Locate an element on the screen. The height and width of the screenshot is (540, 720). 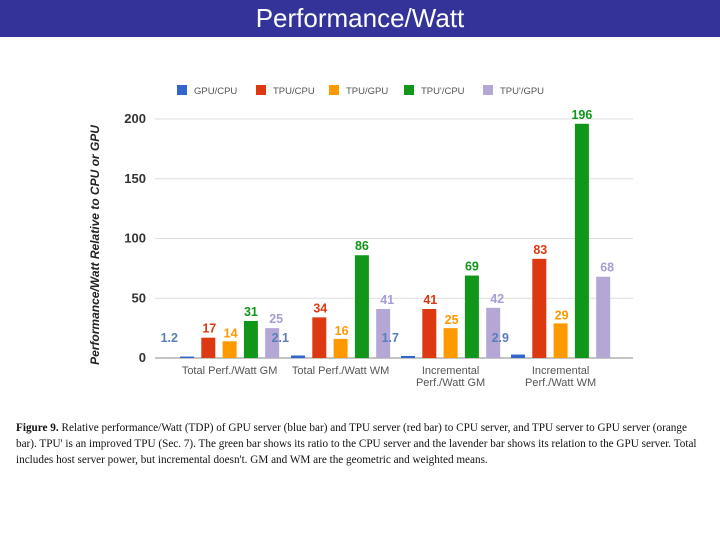
legend-label: TPU'/CPU is located at coordinates (443, 91).